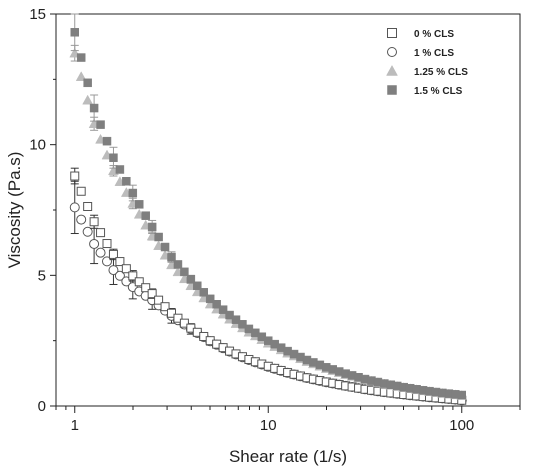 This screenshot has width=550, height=473. Describe the element at coordinates (288, 456) in the screenshot. I see `x-axis-title: Shear rate (1/s)` at that location.